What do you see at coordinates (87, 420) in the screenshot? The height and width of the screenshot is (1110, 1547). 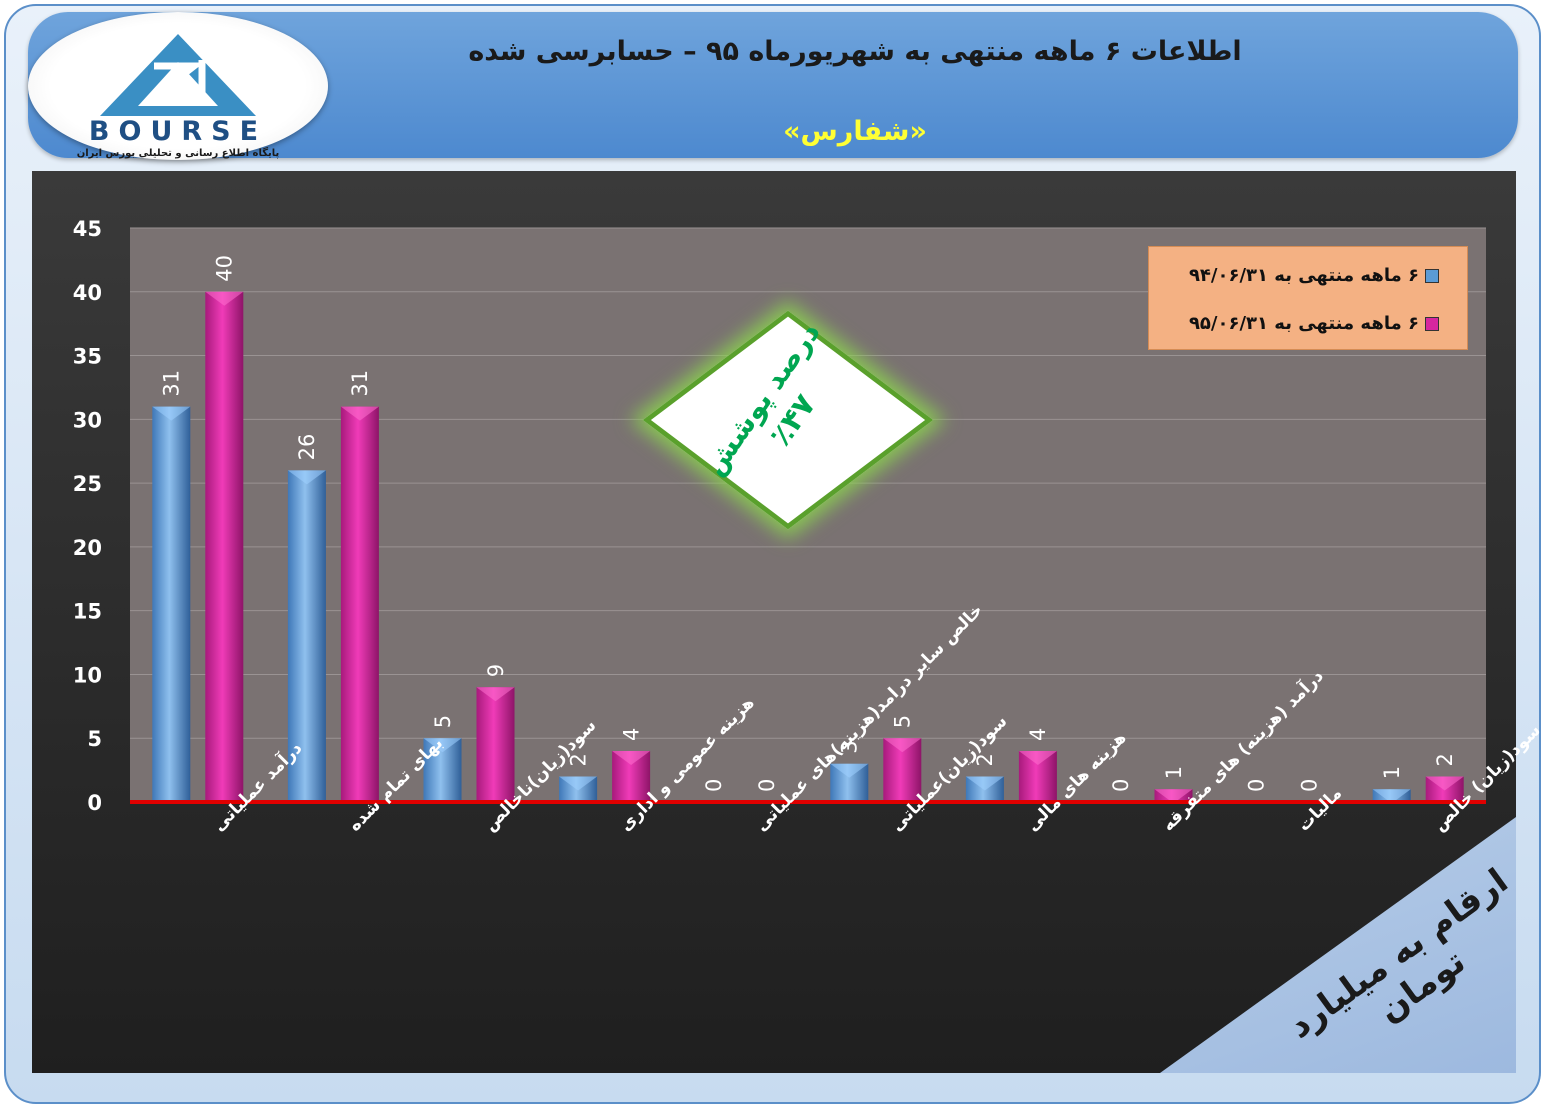 I see `y-tick-label: 30` at bounding box center [87, 420].